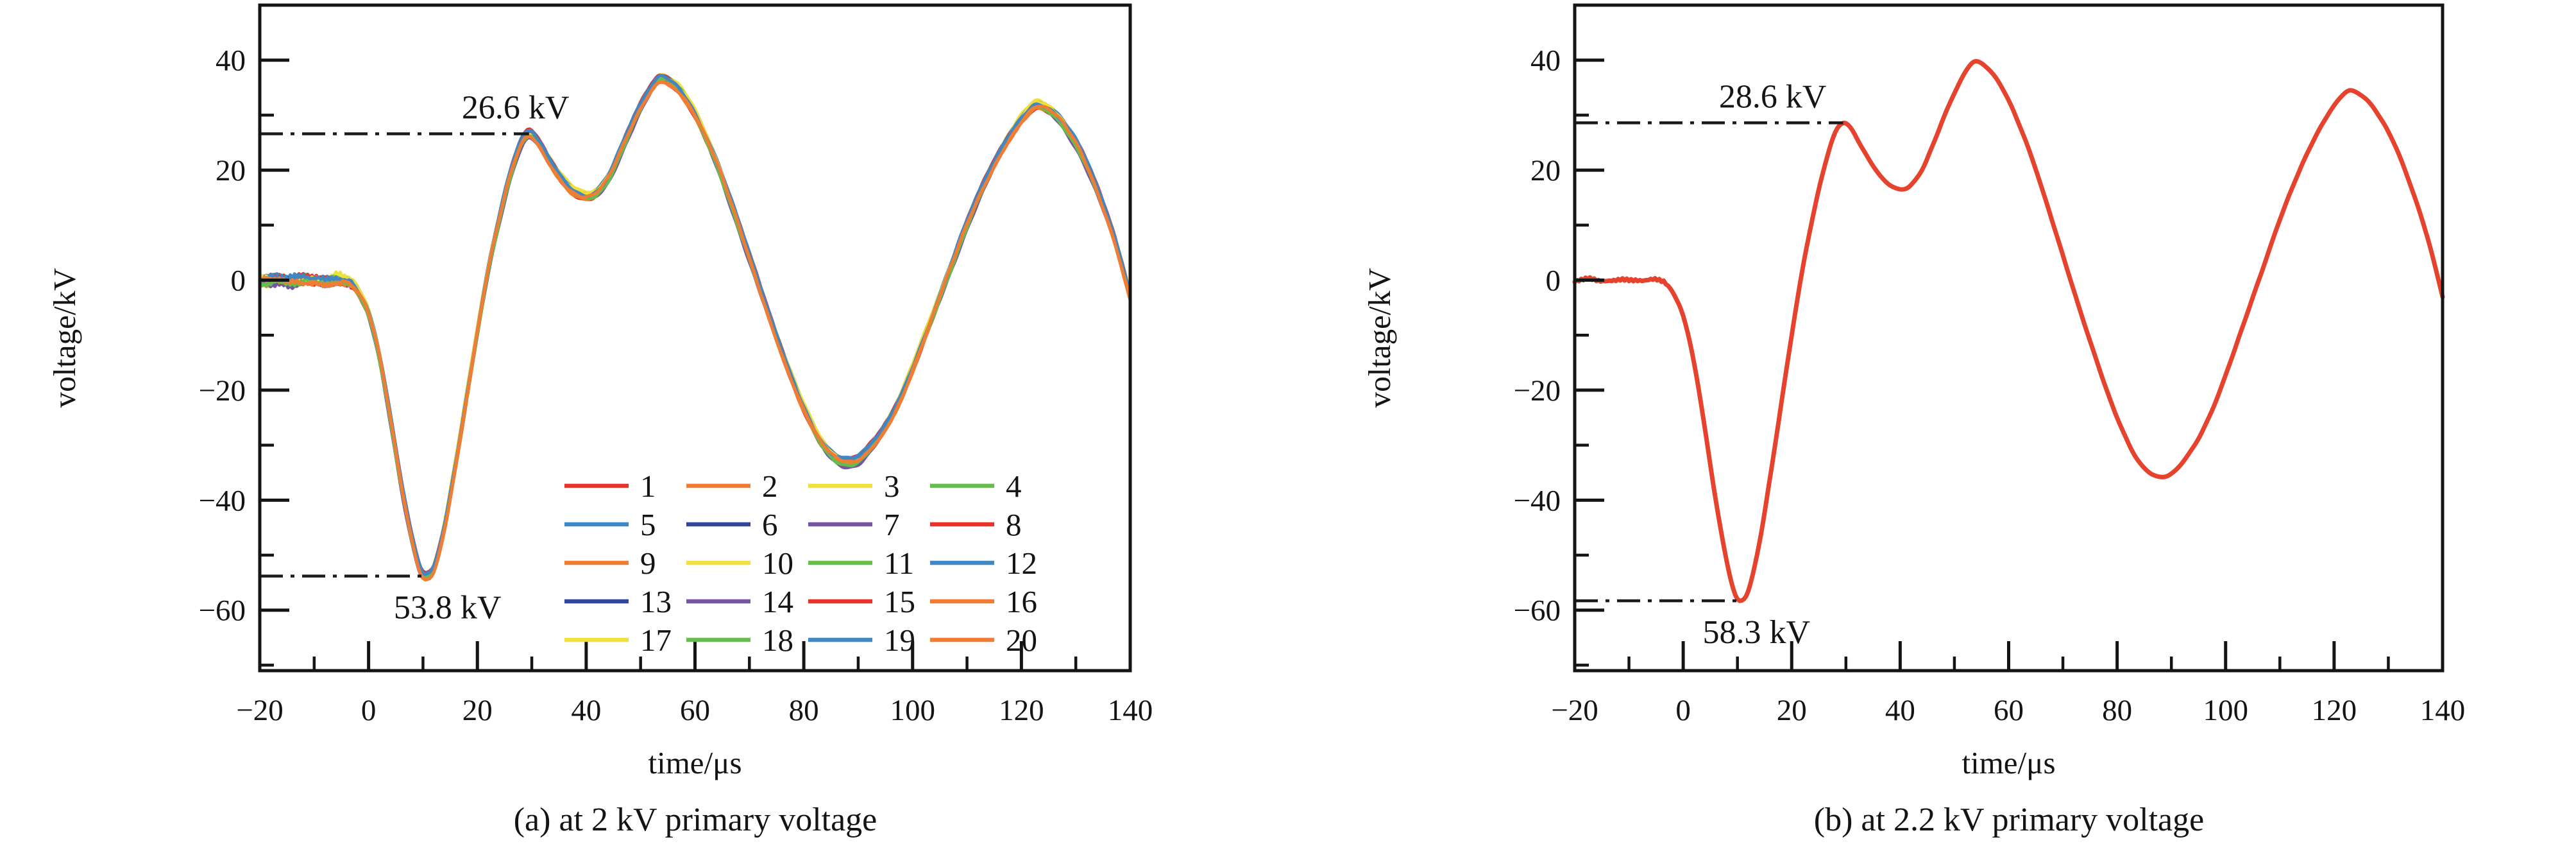 Image resolution: width=2576 pixels, height=851 pixels. I want to click on legend-label-18: 18, so click(777, 640).